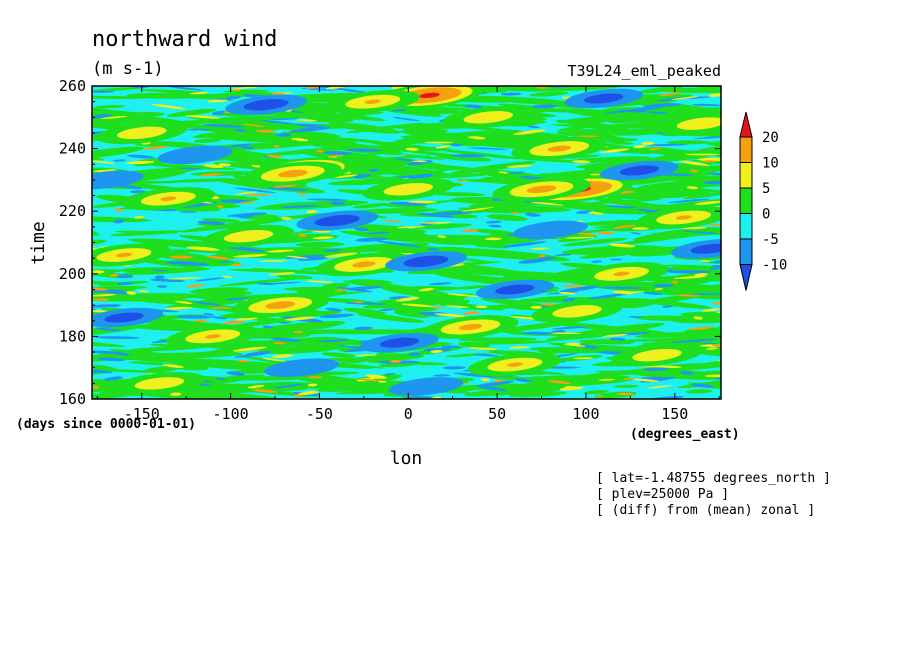 This screenshot has height=654, width=904. What do you see at coordinates (72, 211) in the screenshot?
I see `y-tick-label: 220` at bounding box center [72, 211].